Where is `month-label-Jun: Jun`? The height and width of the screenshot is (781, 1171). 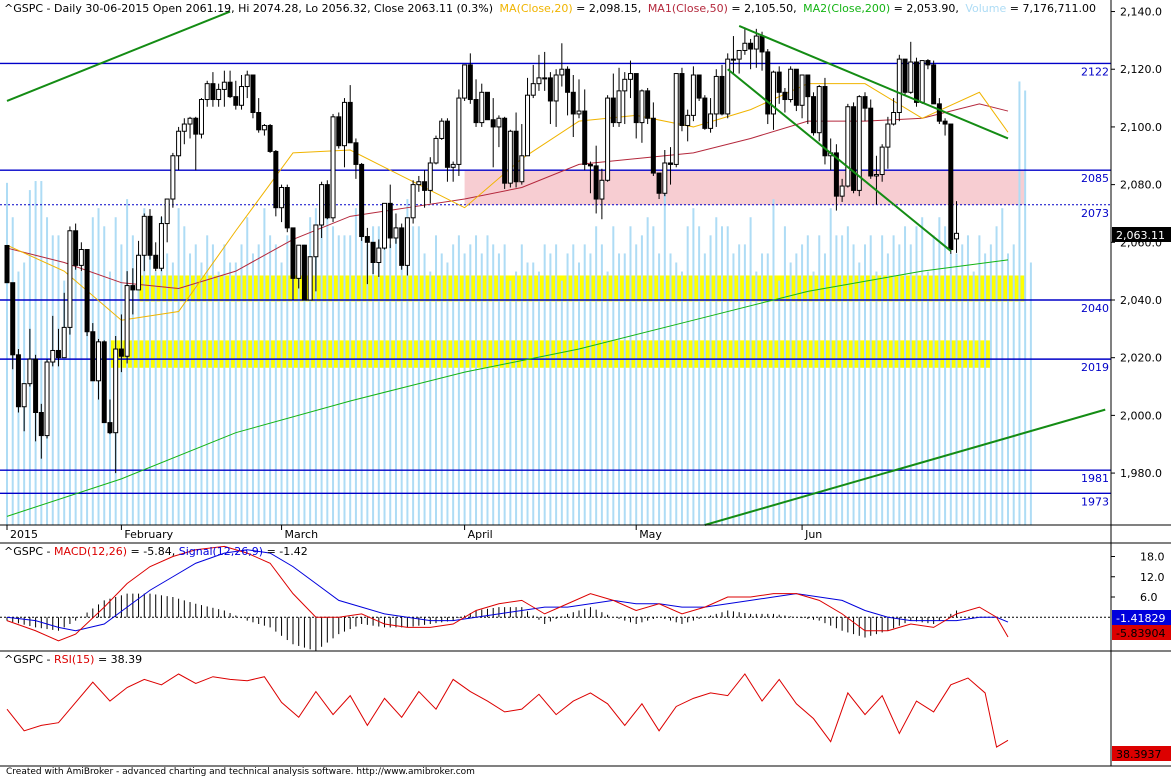 month-label-Jun: Jun is located at coordinates (813, 534).